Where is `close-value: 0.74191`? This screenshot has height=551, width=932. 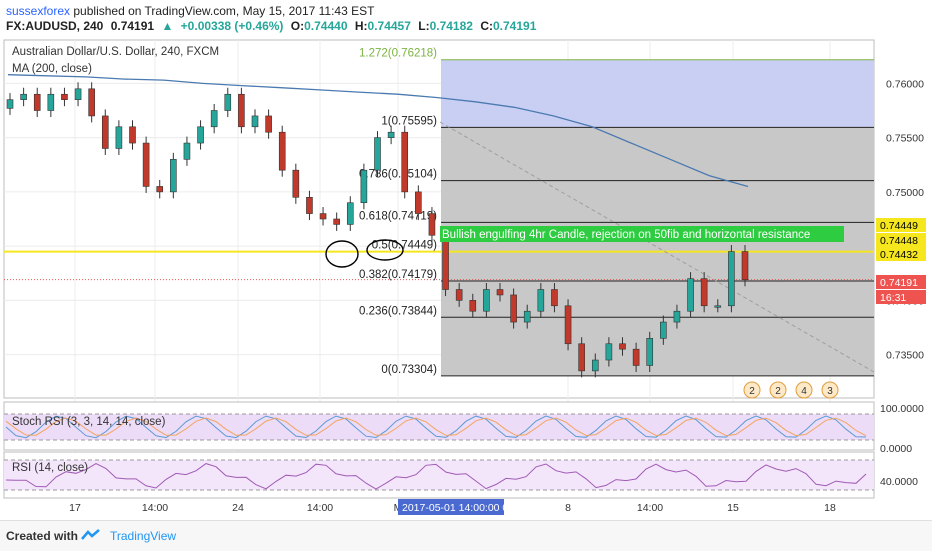
close-value: 0.74191 is located at coordinates (514, 26).